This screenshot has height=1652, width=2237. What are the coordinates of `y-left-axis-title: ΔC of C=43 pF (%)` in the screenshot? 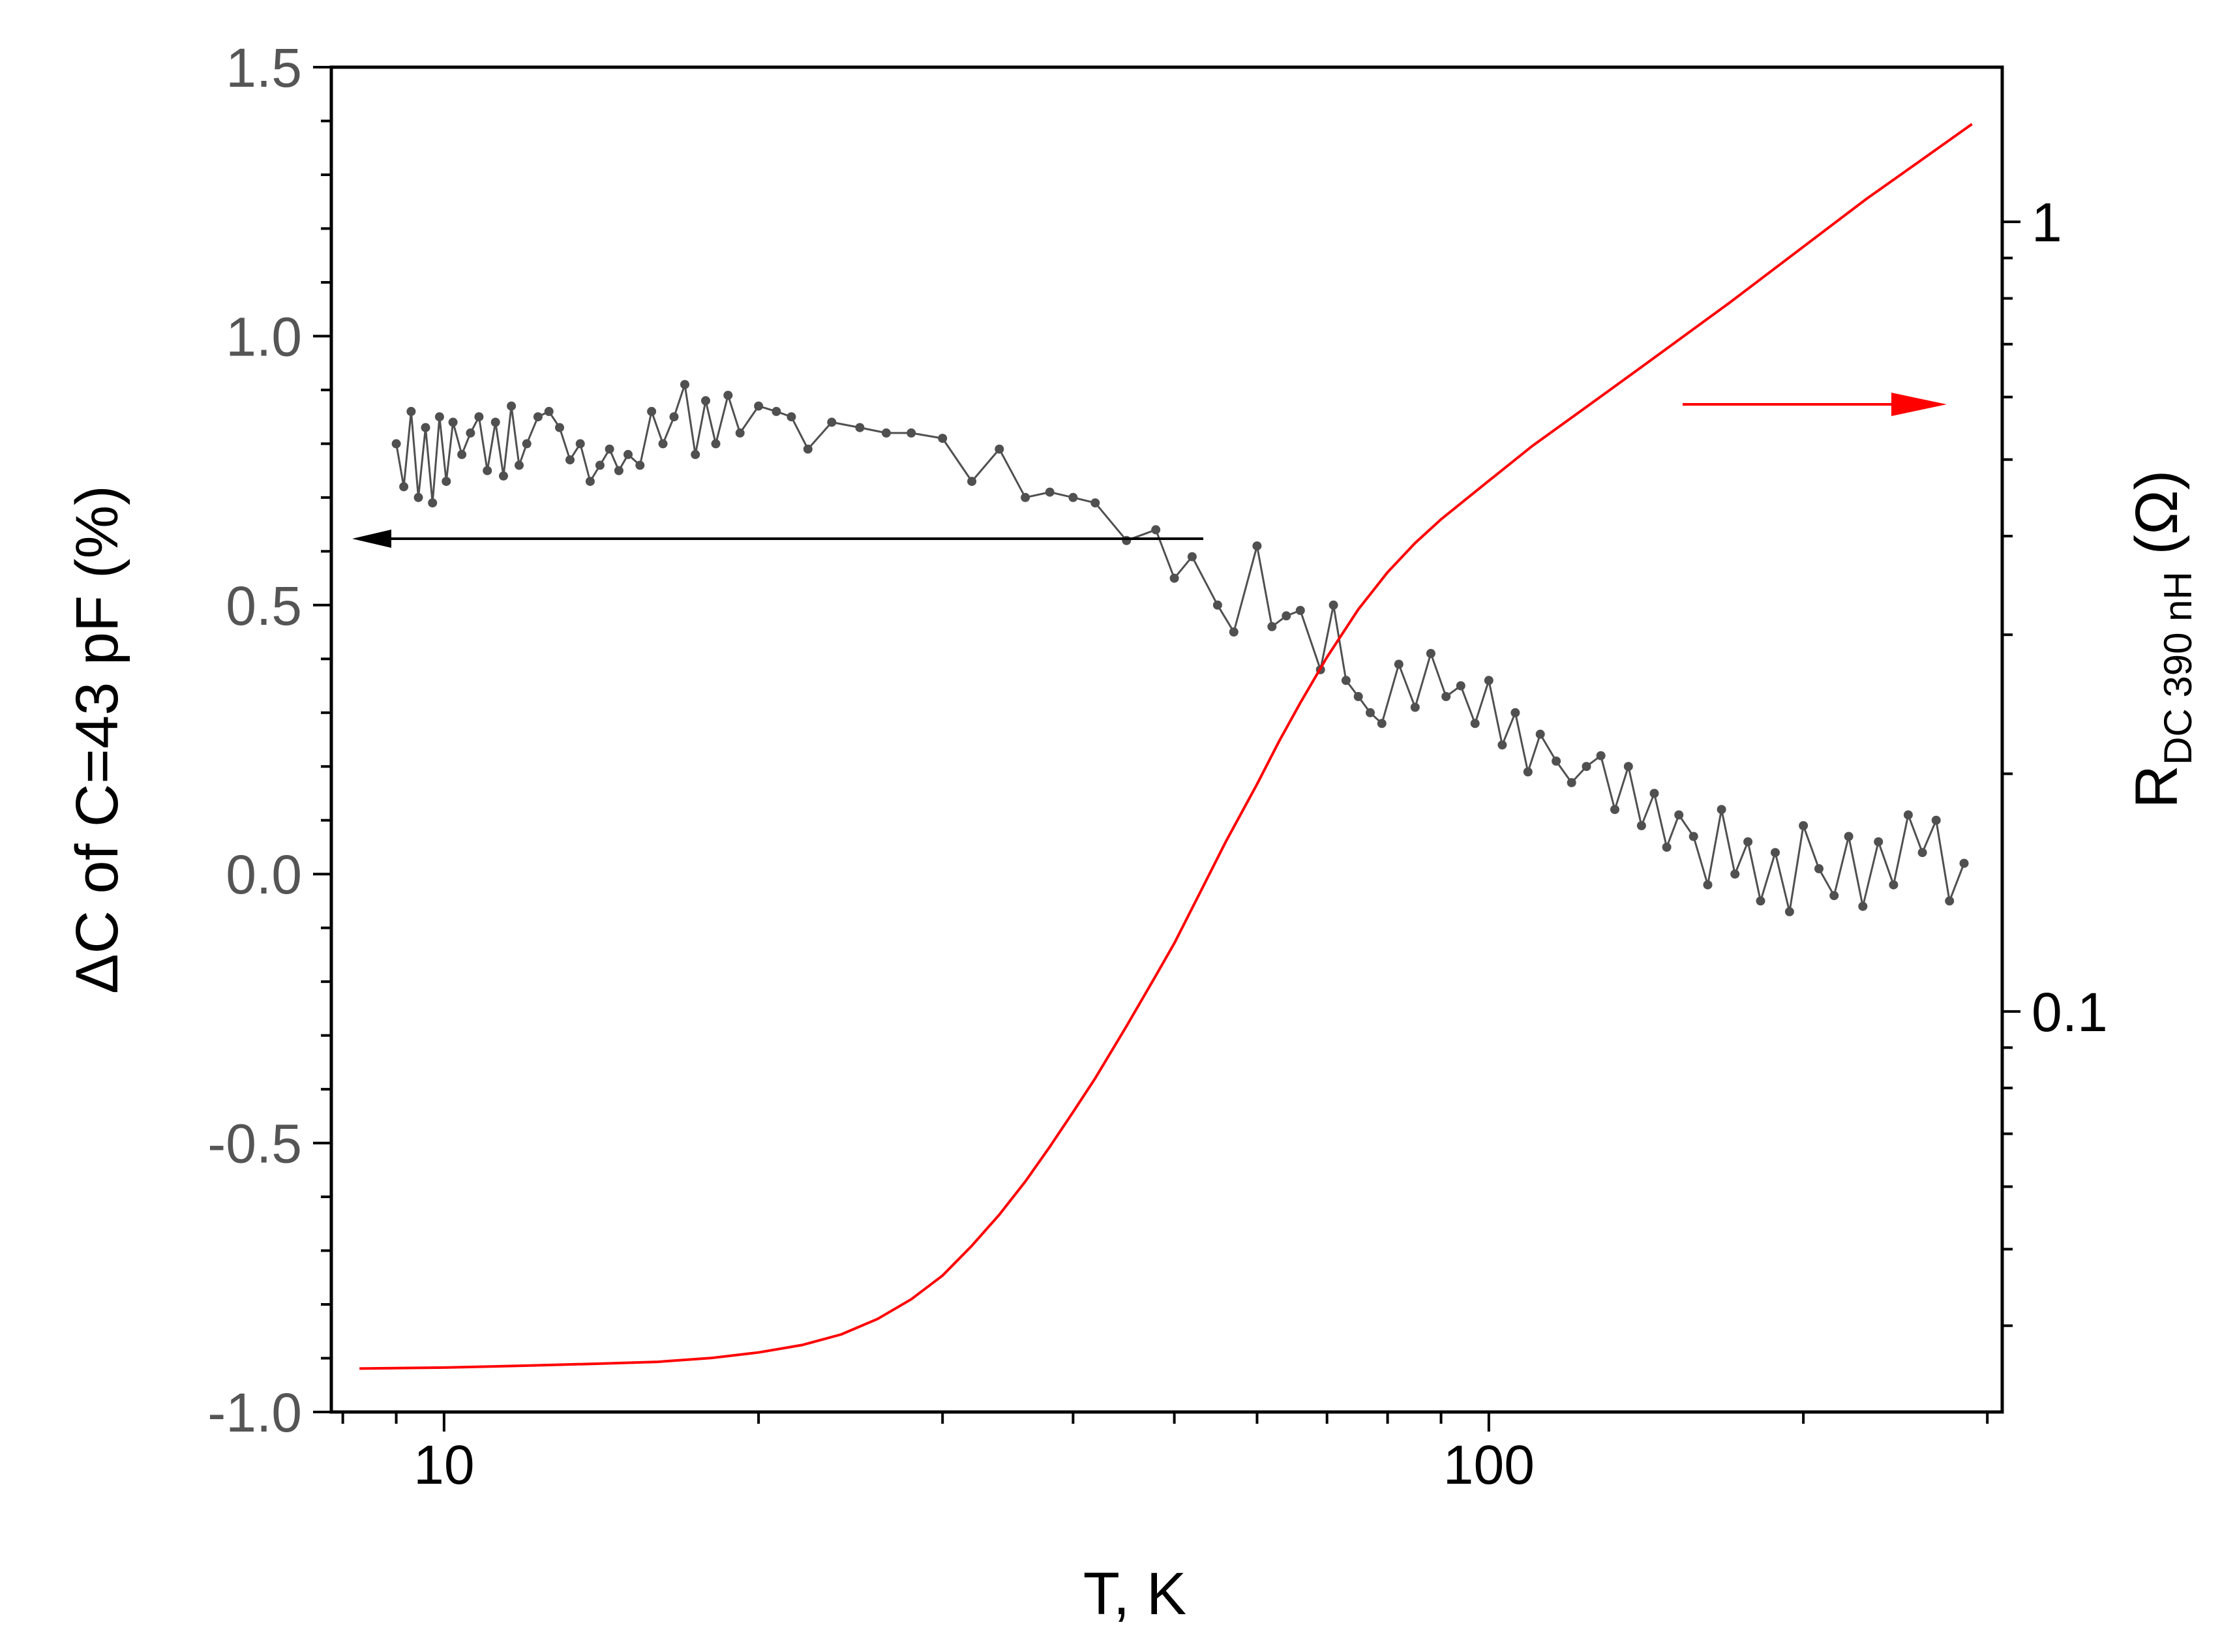 It's located at (97, 740).